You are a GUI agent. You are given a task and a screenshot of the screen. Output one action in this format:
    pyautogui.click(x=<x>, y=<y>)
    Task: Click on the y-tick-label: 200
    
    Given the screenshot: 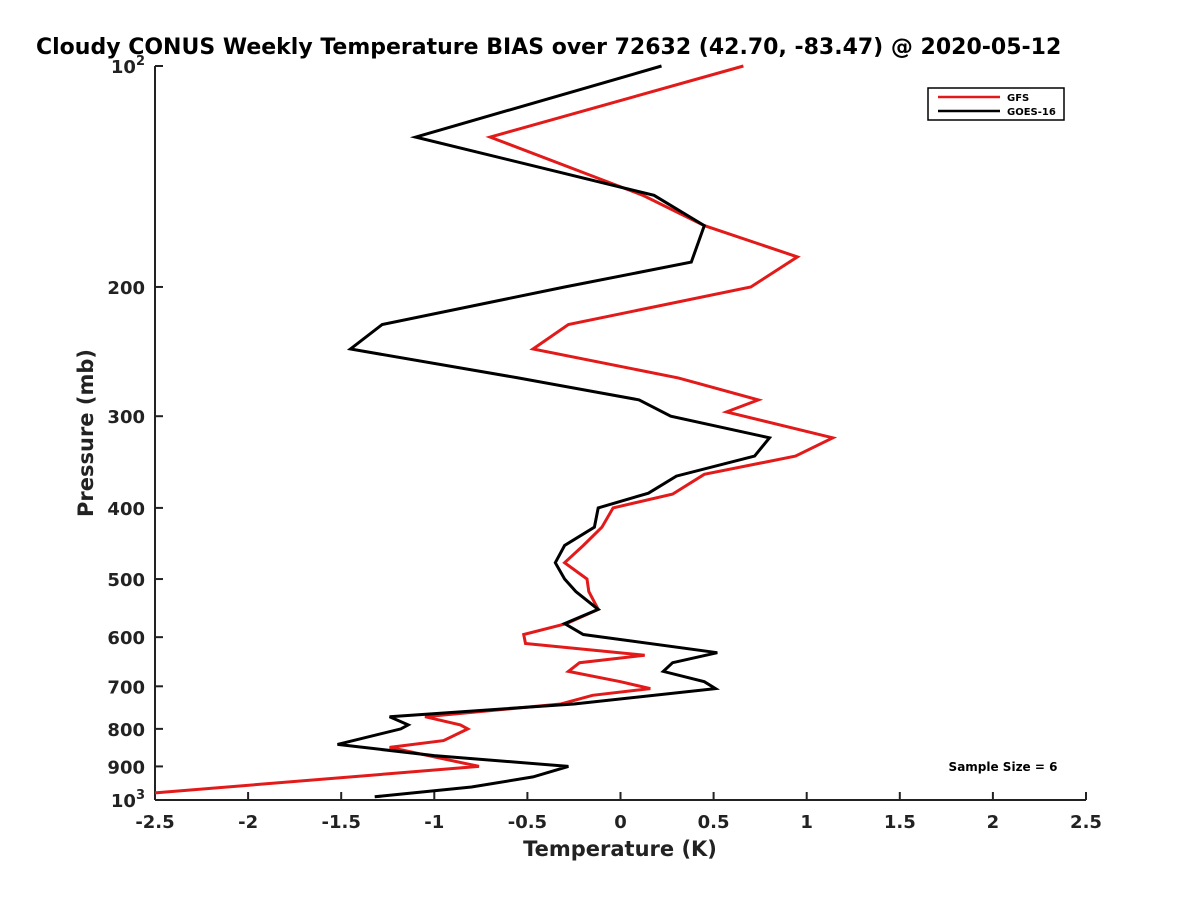 What is the action you would take?
    pyautogui.click(x=126, y=288)
    